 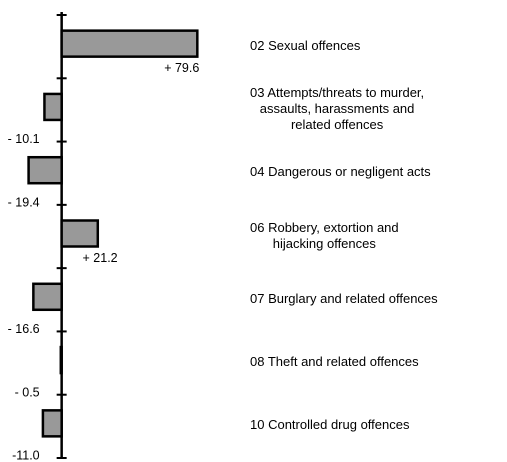 I want to click on value-label: - 0.5, so click(x=27, y=392).